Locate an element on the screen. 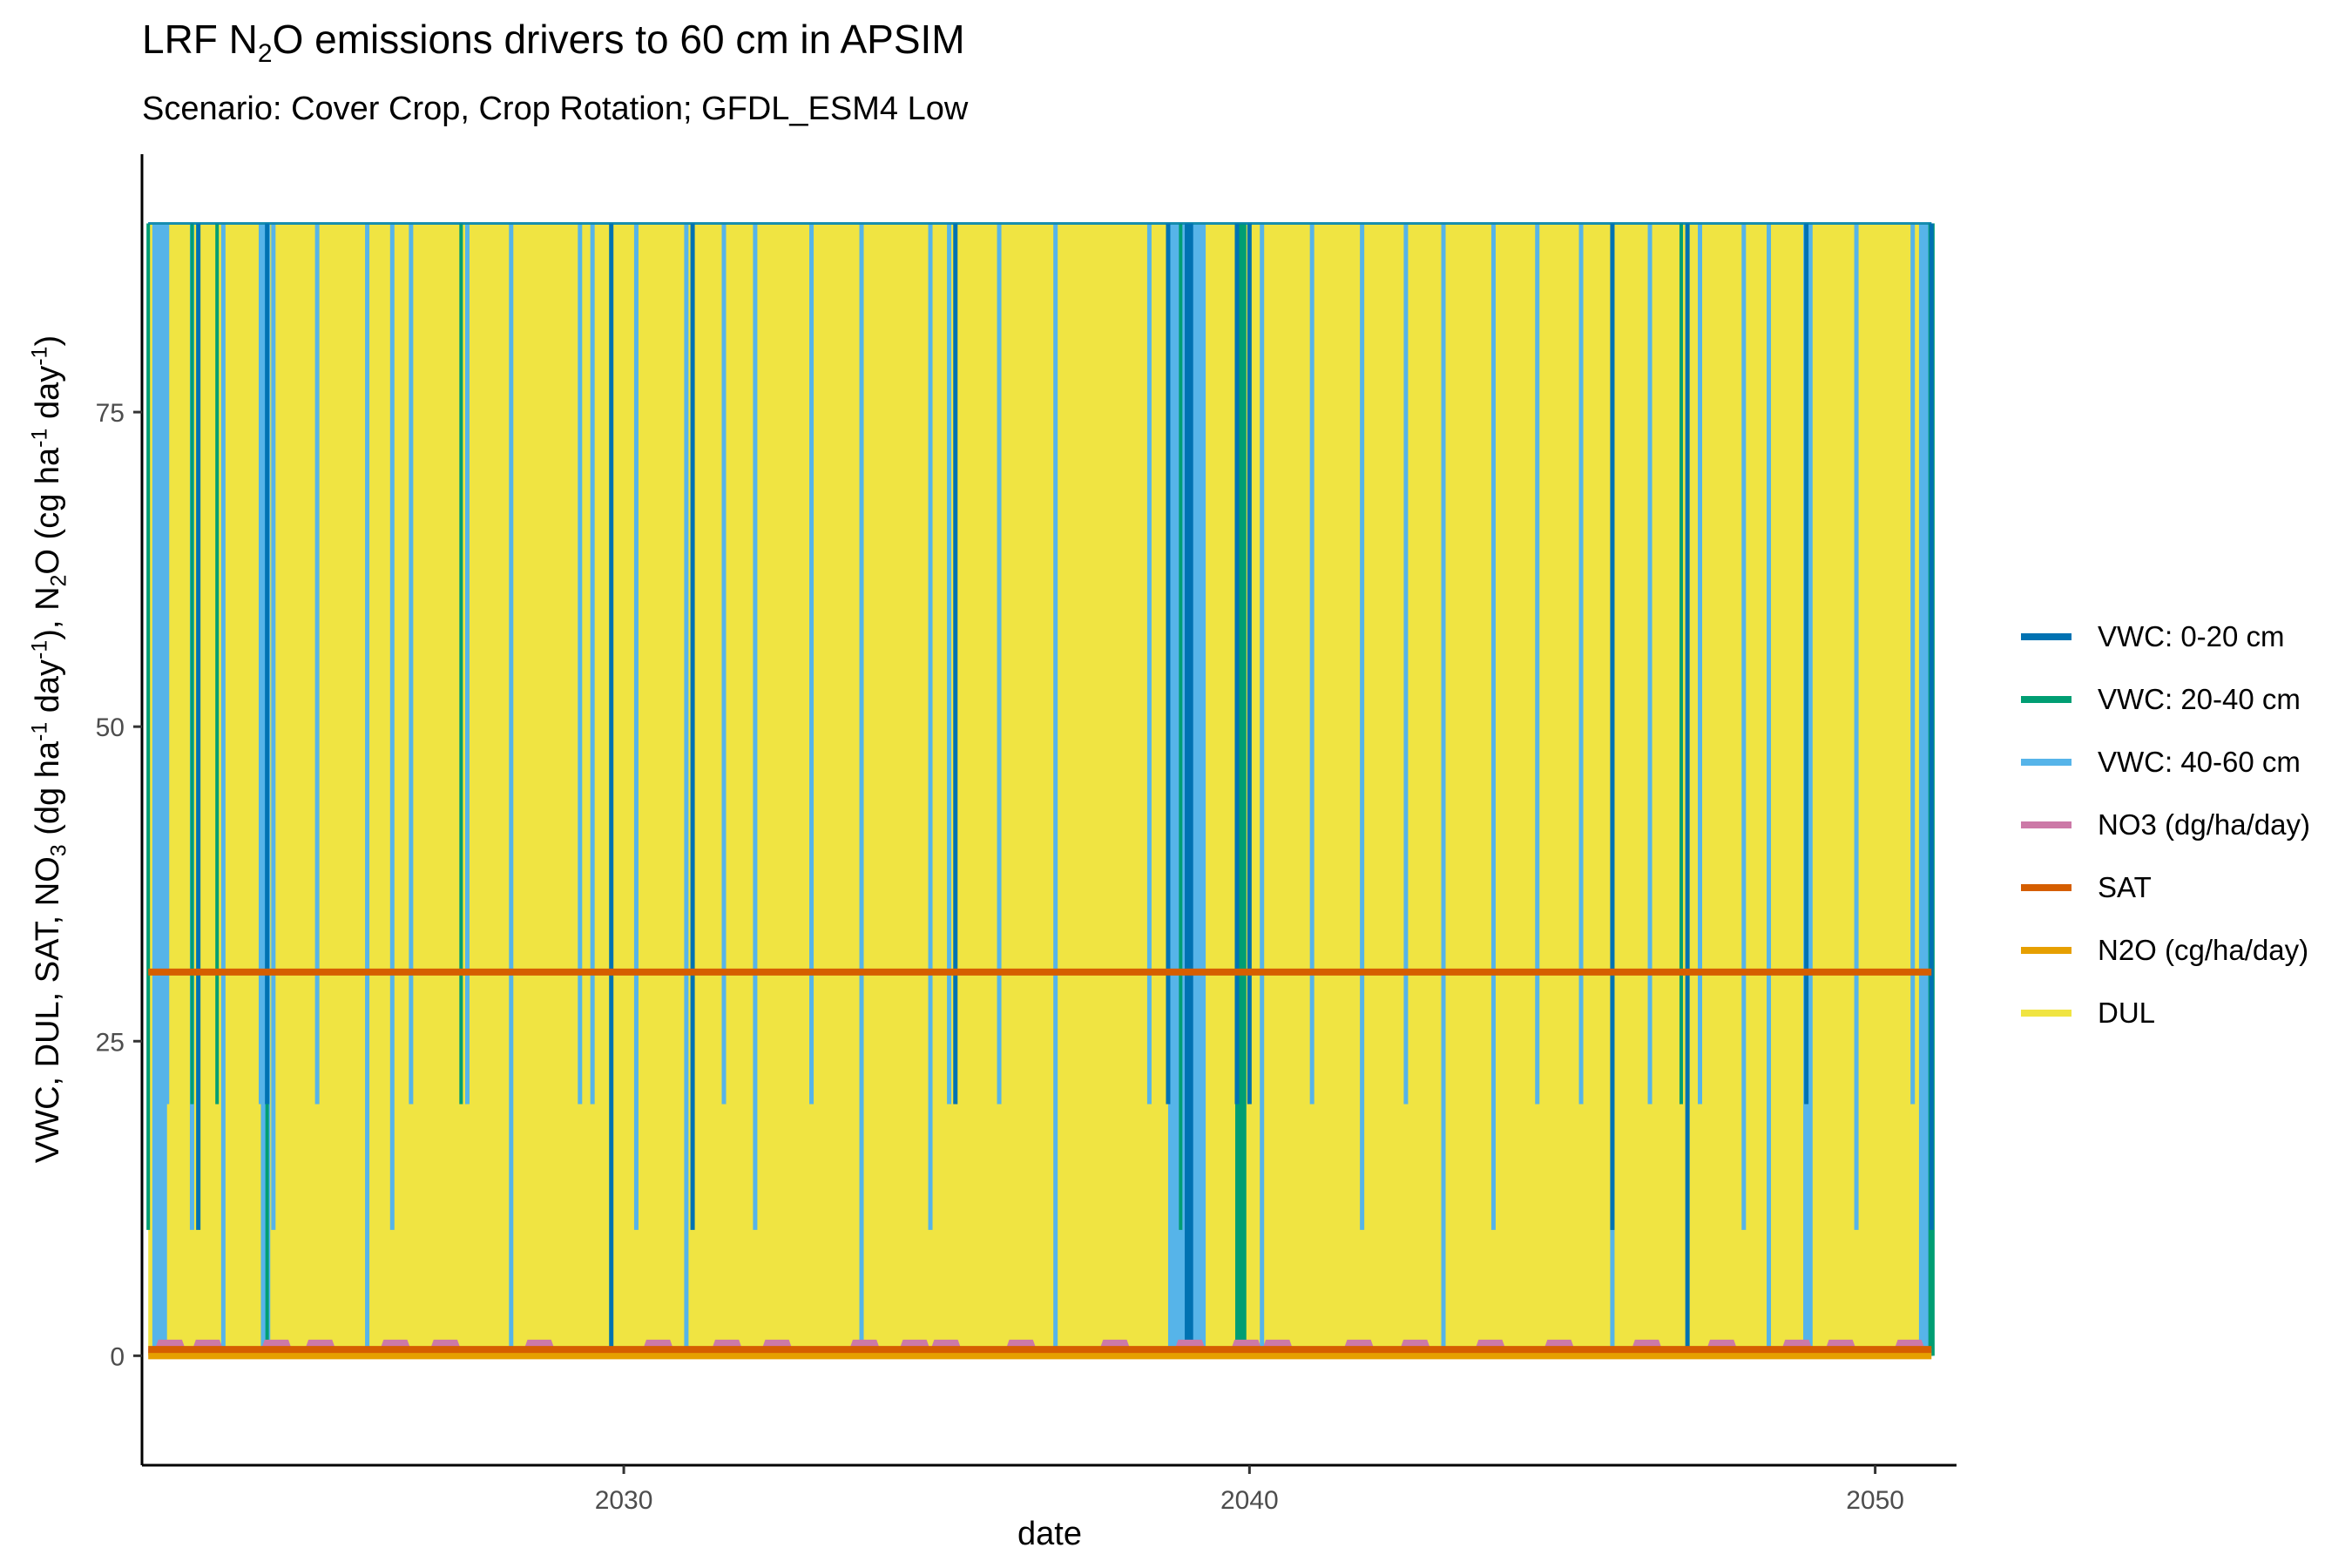 Image resolution: width=2352 pixels, height=1568 pixels. legend-label: SAT is located at coordinates (2125, 887).